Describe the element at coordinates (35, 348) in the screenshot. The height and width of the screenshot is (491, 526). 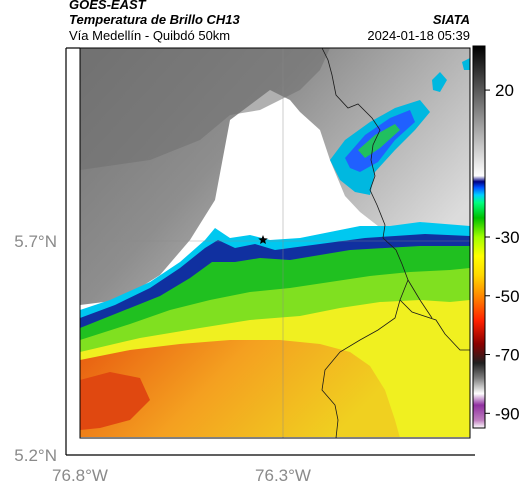
I see `y-axis-ticks: 5.7°N 5.2°N` at that location.